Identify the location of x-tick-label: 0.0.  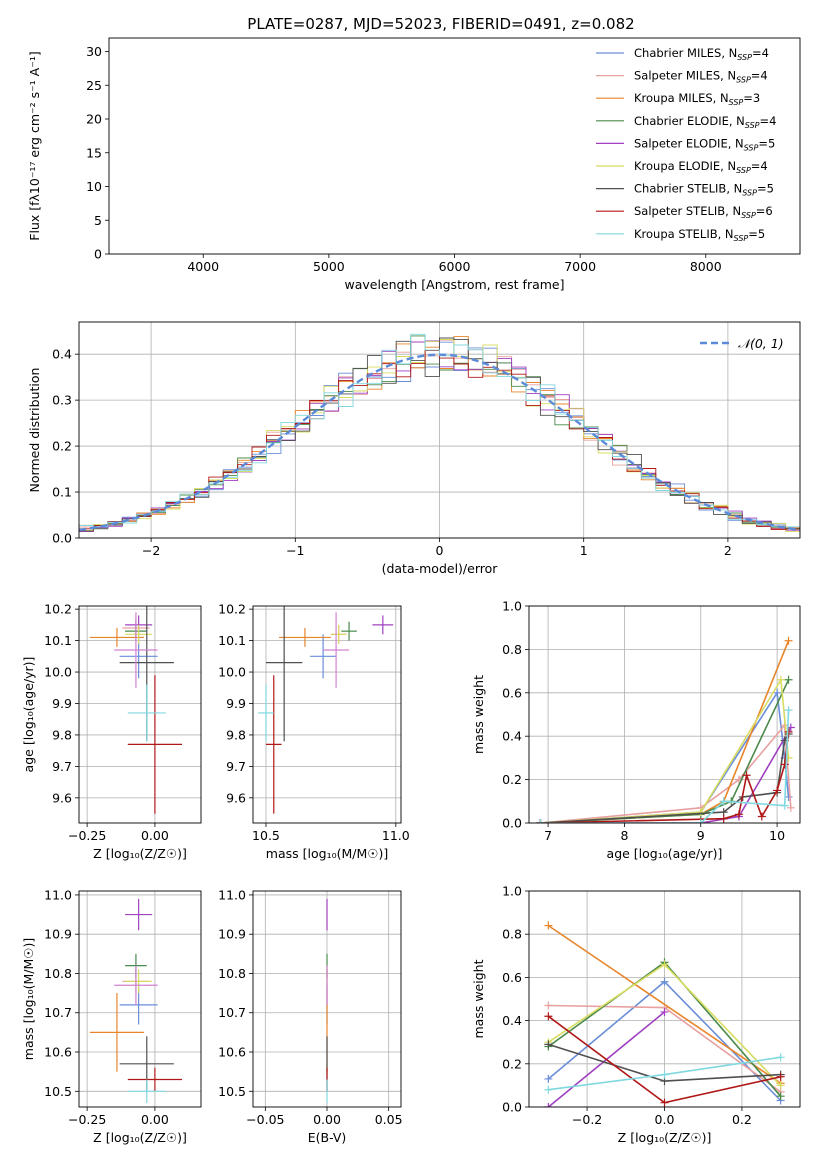
(665, 1119).